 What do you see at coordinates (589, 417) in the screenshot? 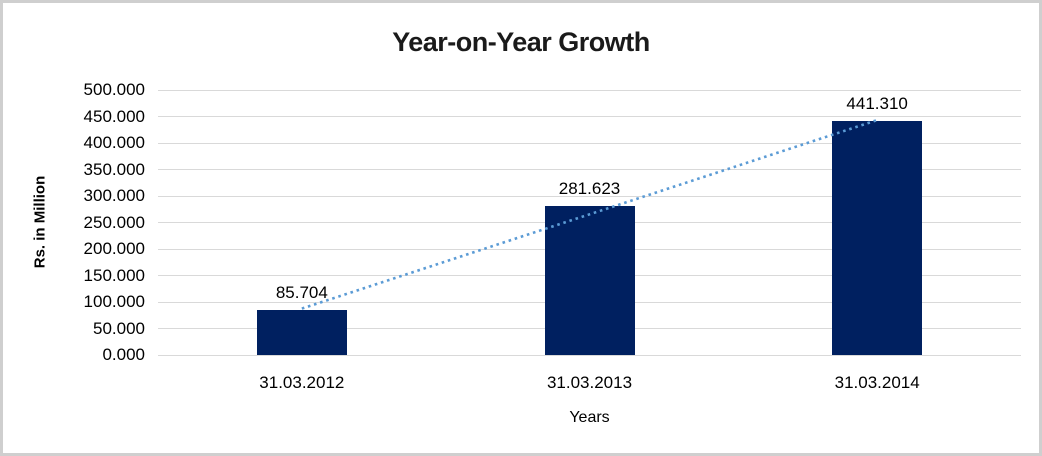
I see `x-axis-title: Years` at bounding box center [589, 417].